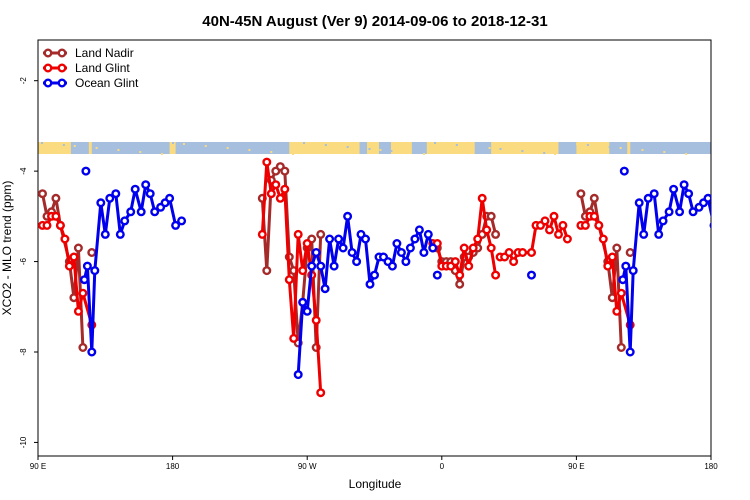  Describe the element at coordinates (104, 53) in the screenshot. I see `legend-label: Land Nadir` at that location.